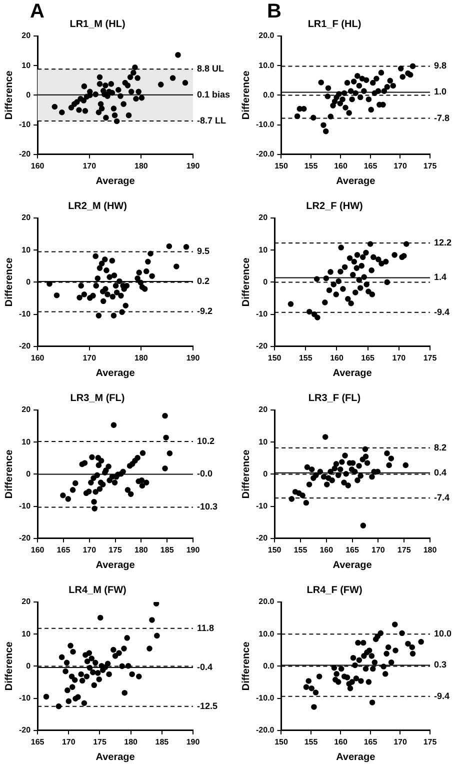 The width and height of the screenshot is (474, 769). What do you see at coordinates (443, 633) in the screenshot?
I see `ref-line-label: 10.0` at bounding box center [443, 633].